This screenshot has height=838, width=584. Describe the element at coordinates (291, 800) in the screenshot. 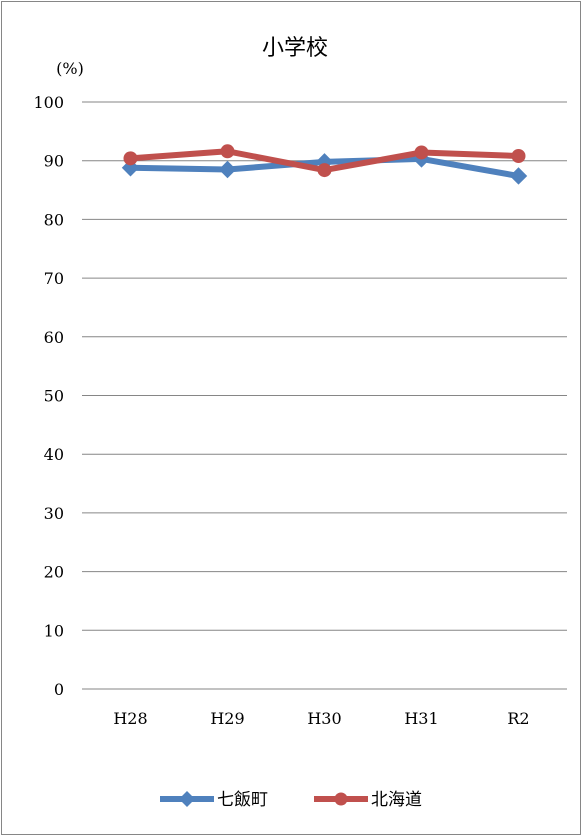

I see `legend: 七飯町 北海道` at that location.